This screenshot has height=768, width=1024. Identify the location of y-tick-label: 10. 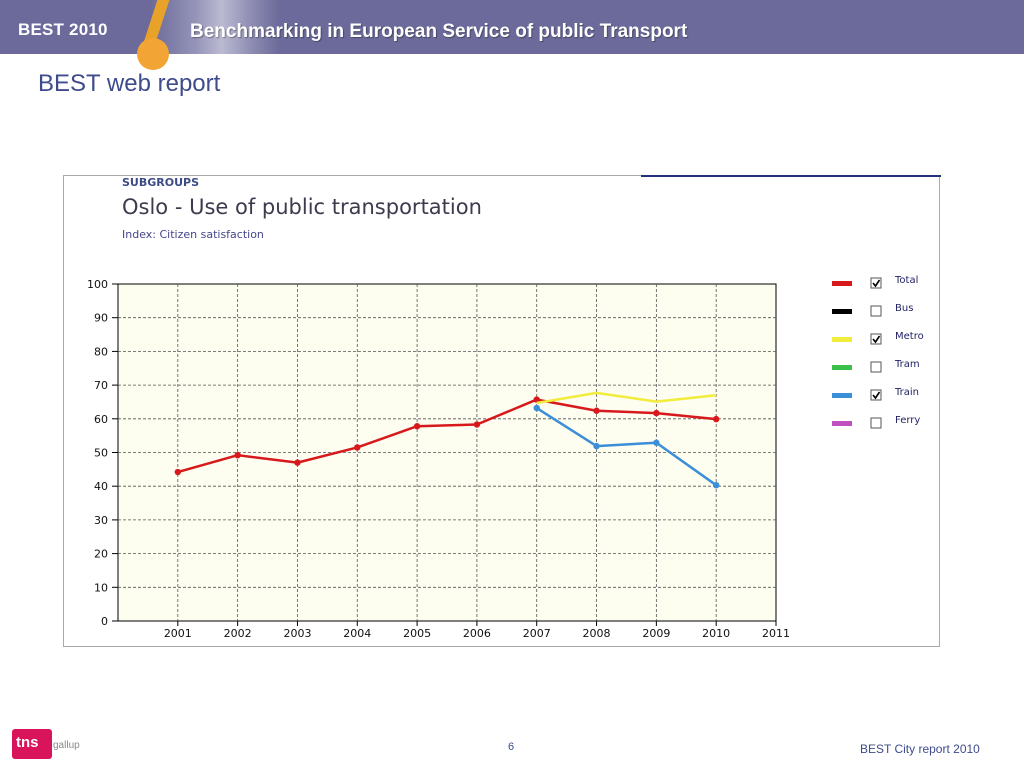
(101, 587).